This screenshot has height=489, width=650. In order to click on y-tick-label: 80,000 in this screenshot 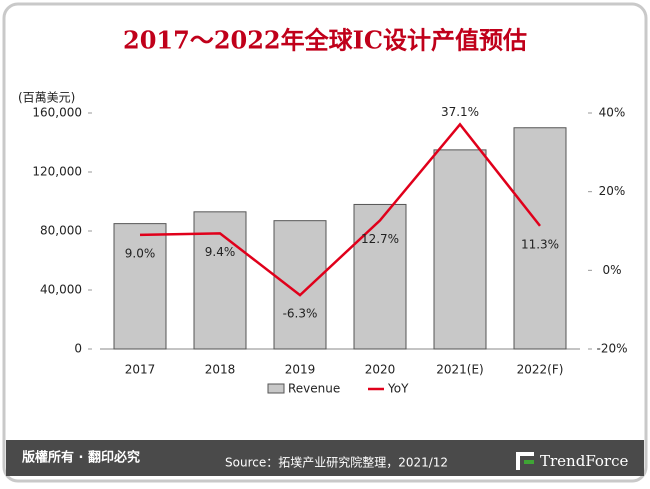, I will do `click(61, 231)`.